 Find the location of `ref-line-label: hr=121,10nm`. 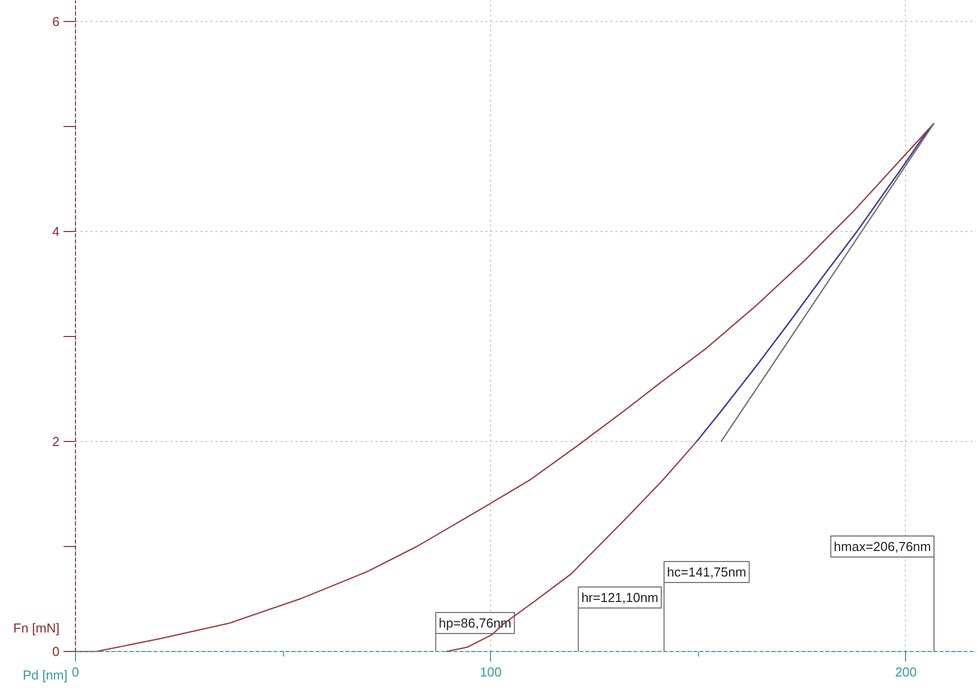

ref-line-label: hr=121,10nm is located at coordinates (619, 597).